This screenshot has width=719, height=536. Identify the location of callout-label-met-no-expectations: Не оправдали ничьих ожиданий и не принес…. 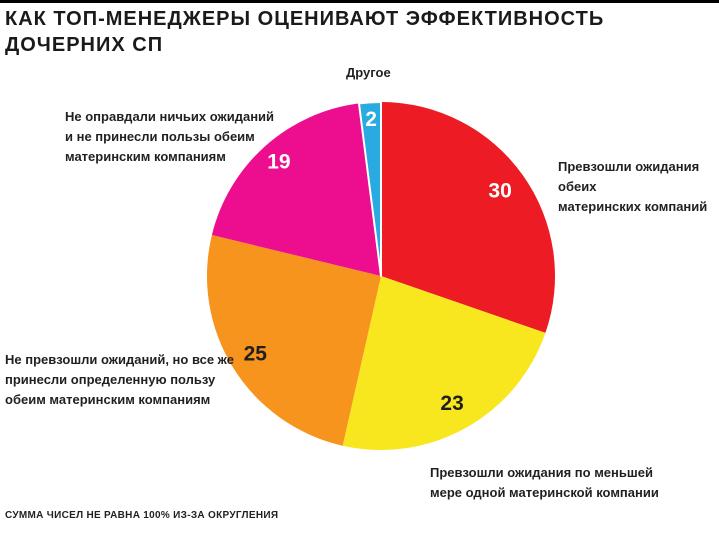
(170, 136).